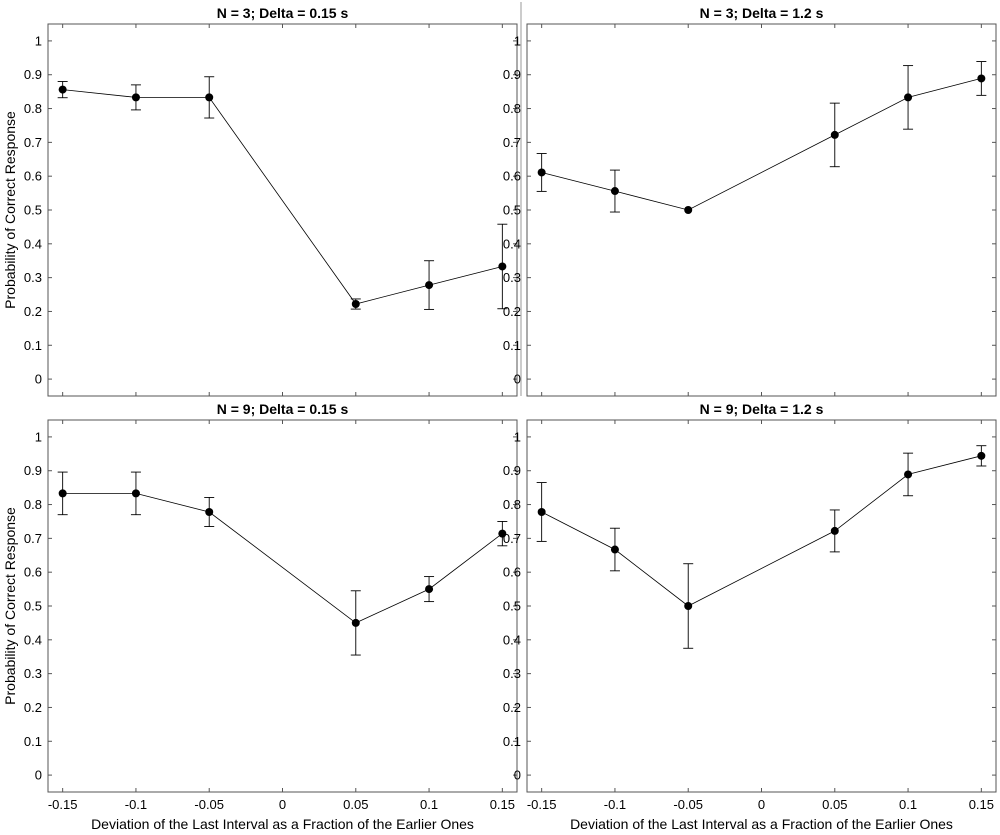 The width and height of the screenshot is (1000, 835). I want to click on chart-title: N = 3; Delta = 1.2 s, so click(762, 13).